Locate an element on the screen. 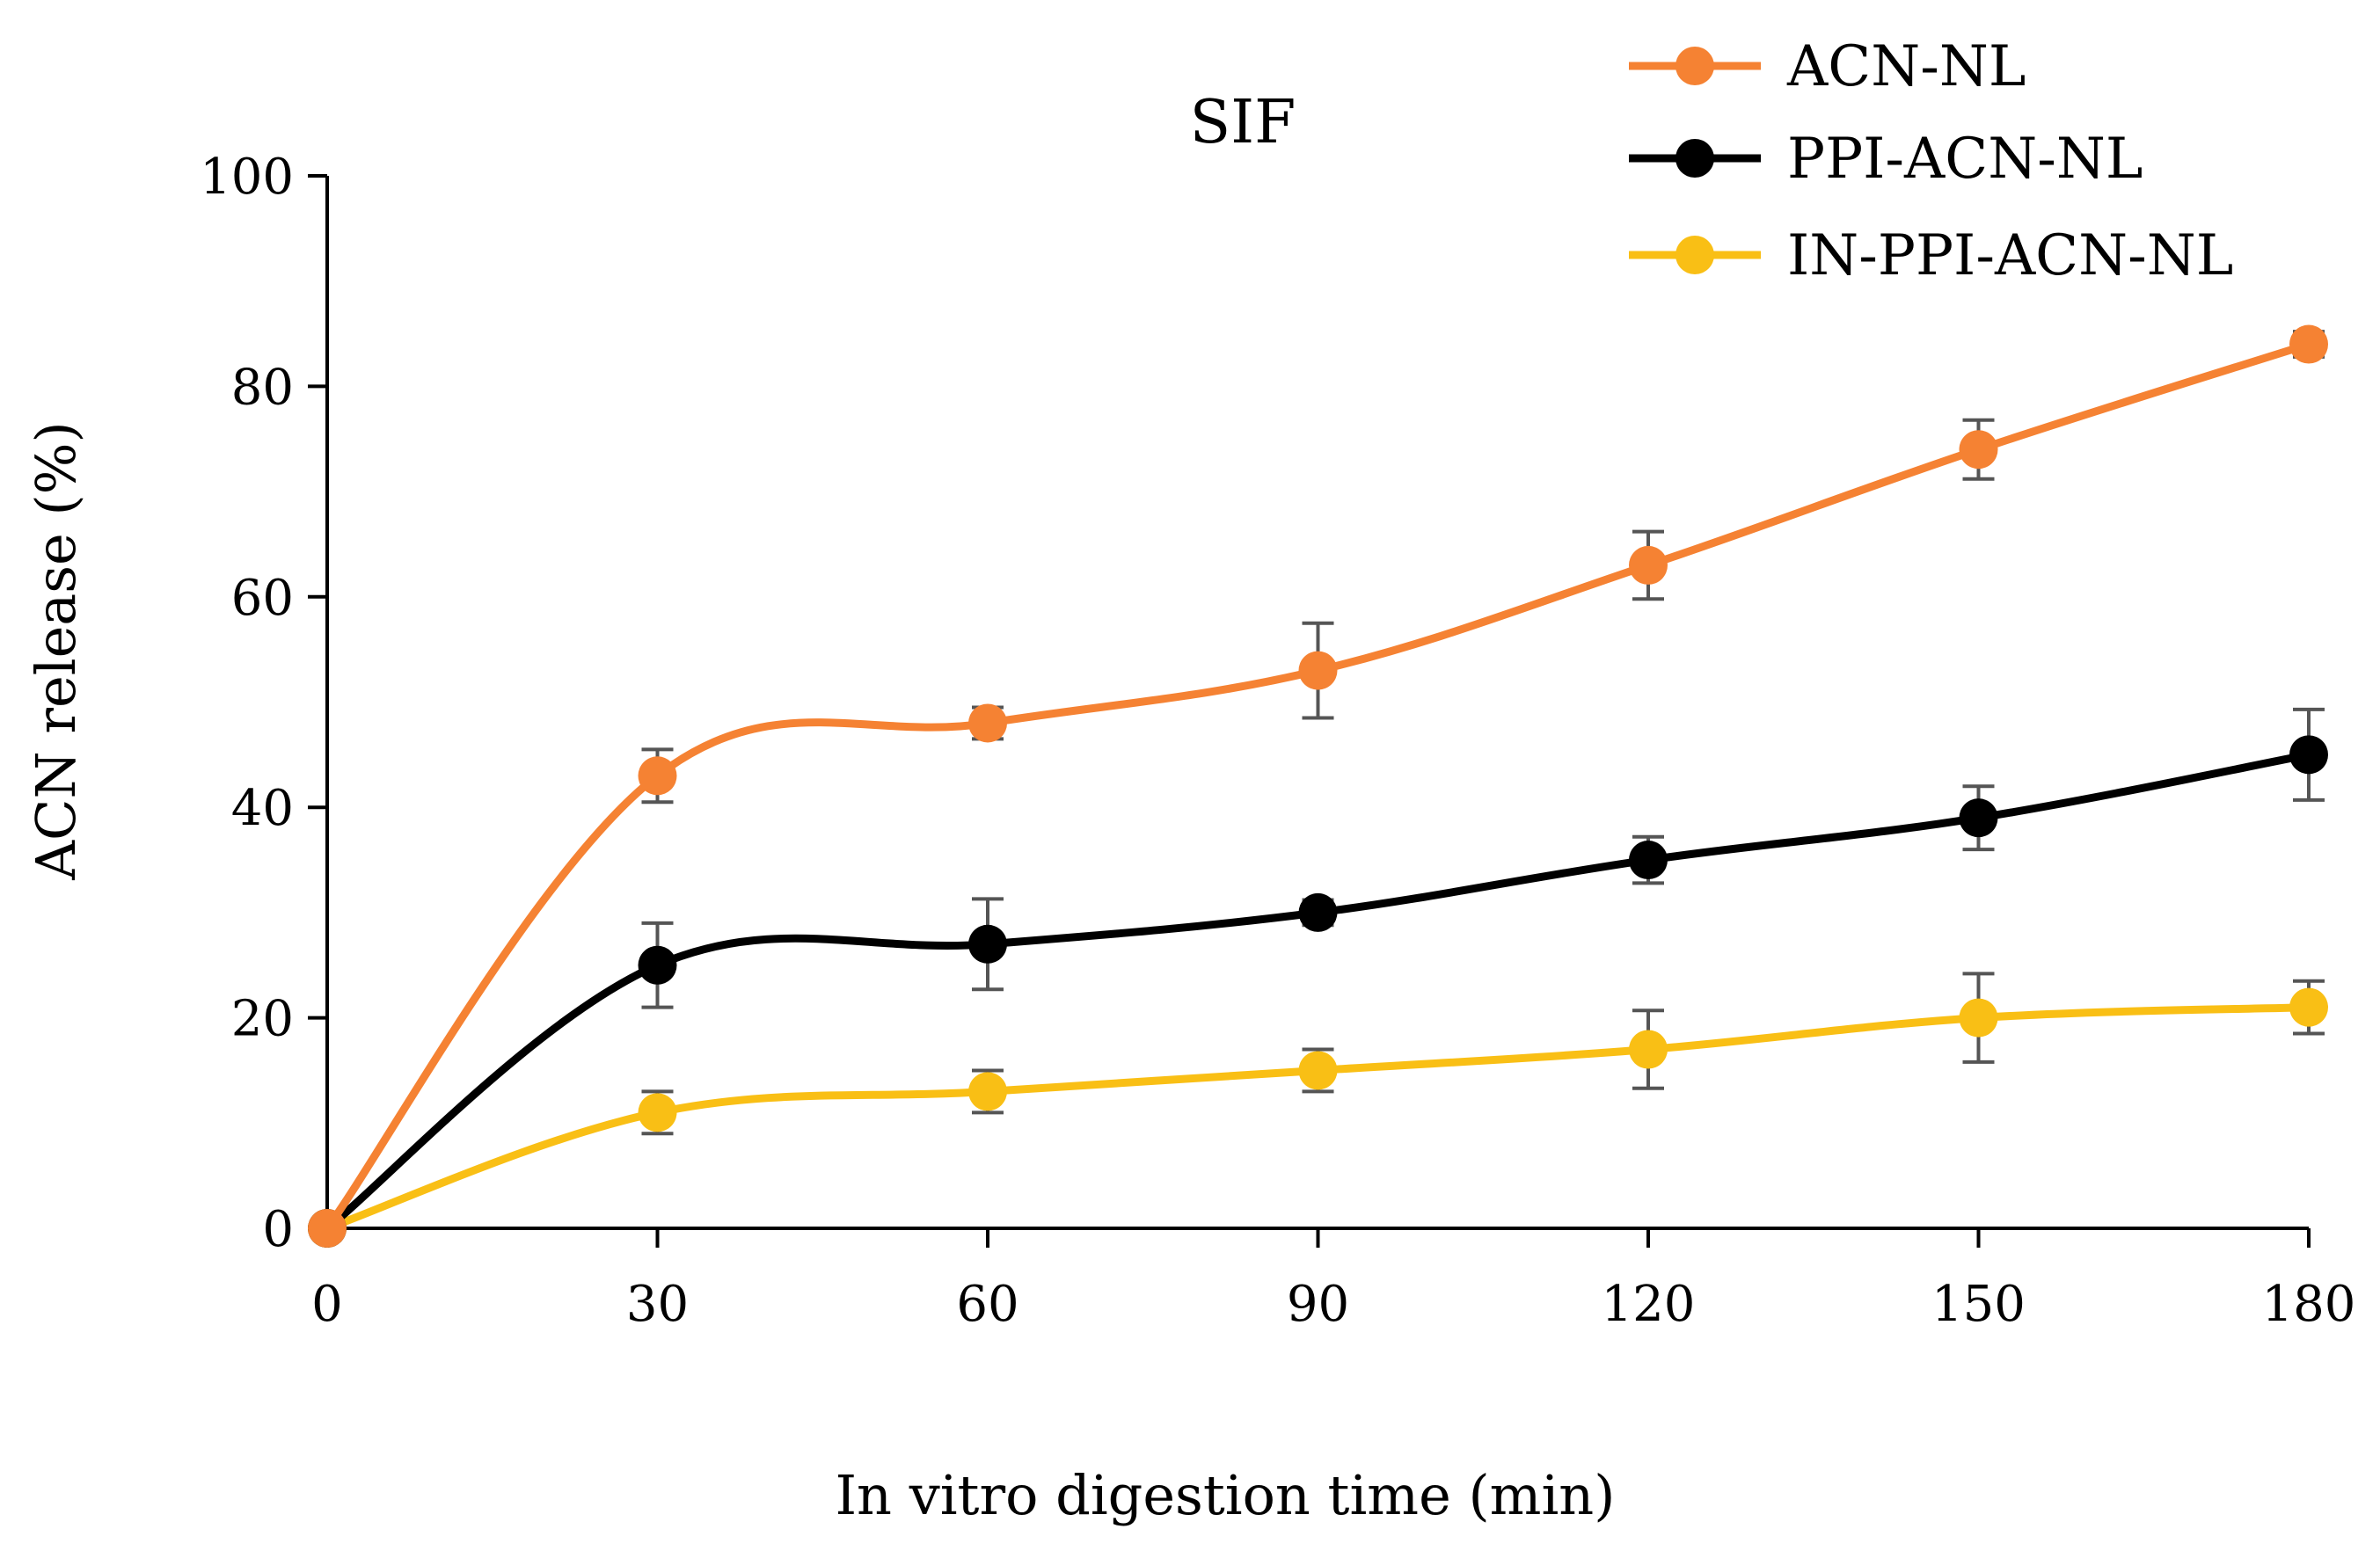  x-tick-label: 60 is located at coordinates (987, 1304).